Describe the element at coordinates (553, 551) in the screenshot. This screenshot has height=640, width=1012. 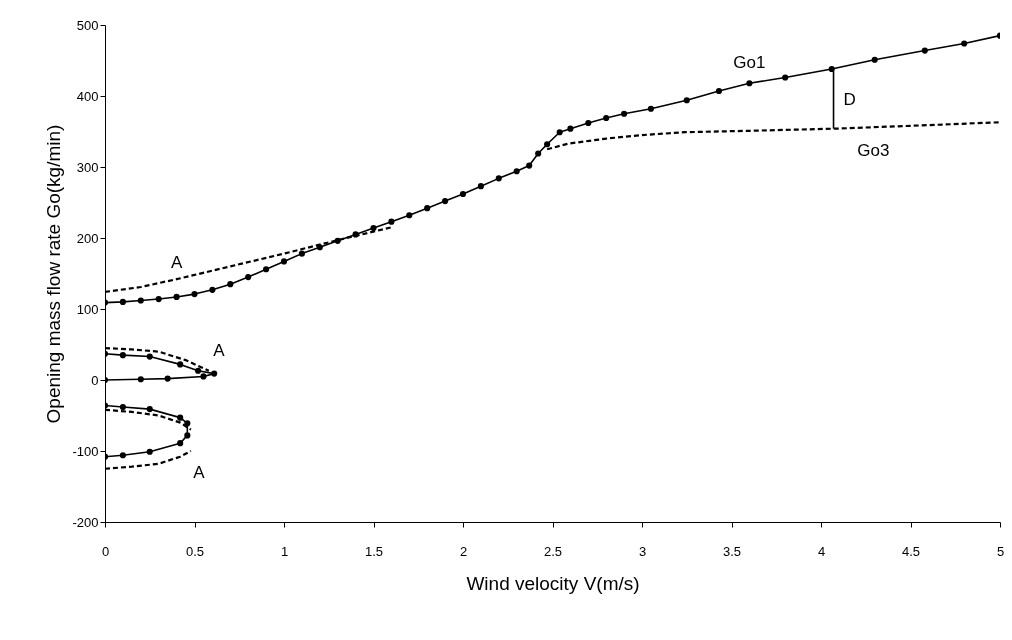
I see `x-tick-label: 2.5` at that location.